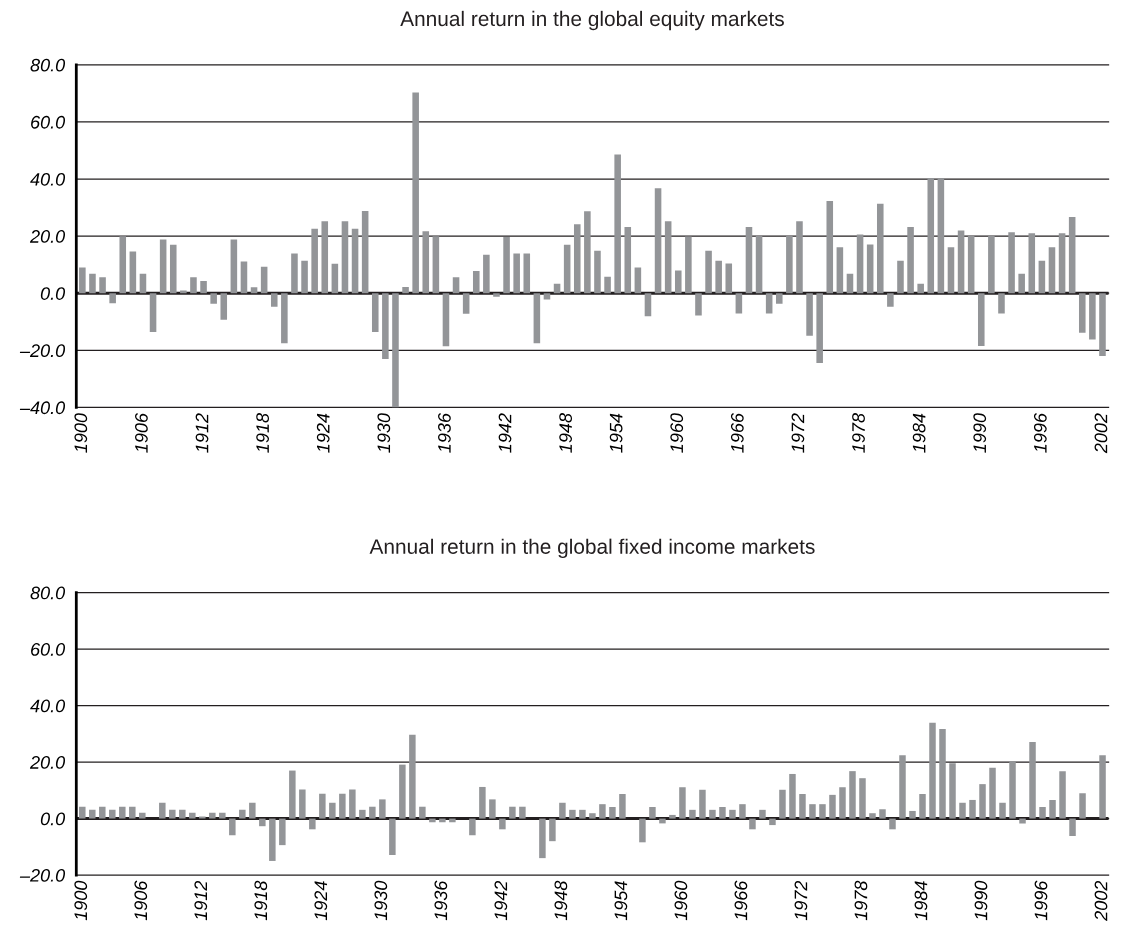 The width and height of the screenshot is (1122, 926). Describe the element at coordinates (1041, 900) in the screenshot. I see `x-tick-label: 1996` at that location.